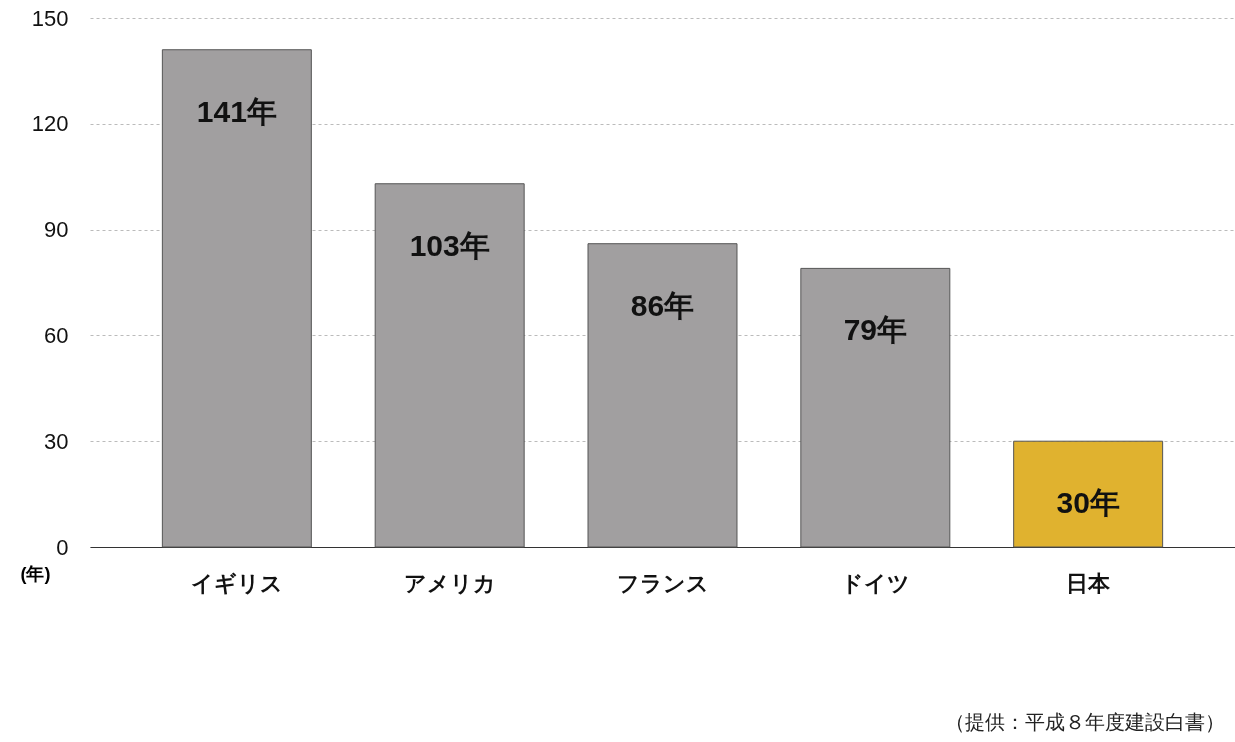 The image size is (1235, 742). What do you see at coordinates (449, 583) in the screenshot?
I see `x-tick-label: アメリカ` at bounding box center [449, 583].